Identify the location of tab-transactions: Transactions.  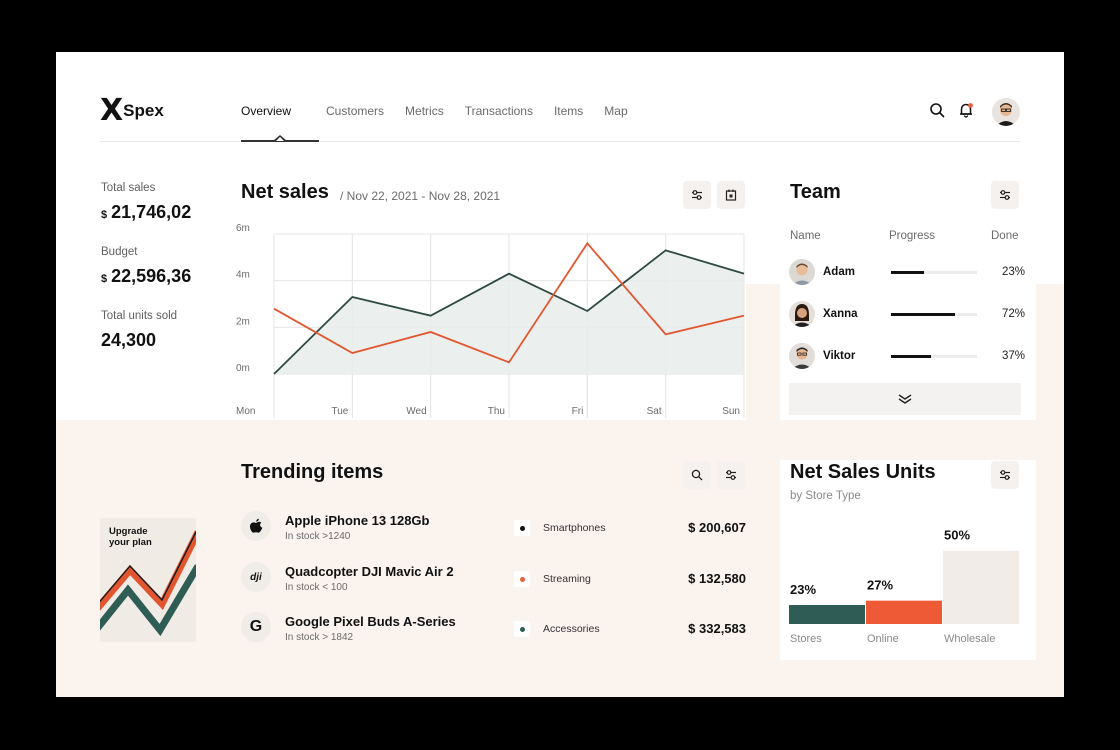
(498, 111).